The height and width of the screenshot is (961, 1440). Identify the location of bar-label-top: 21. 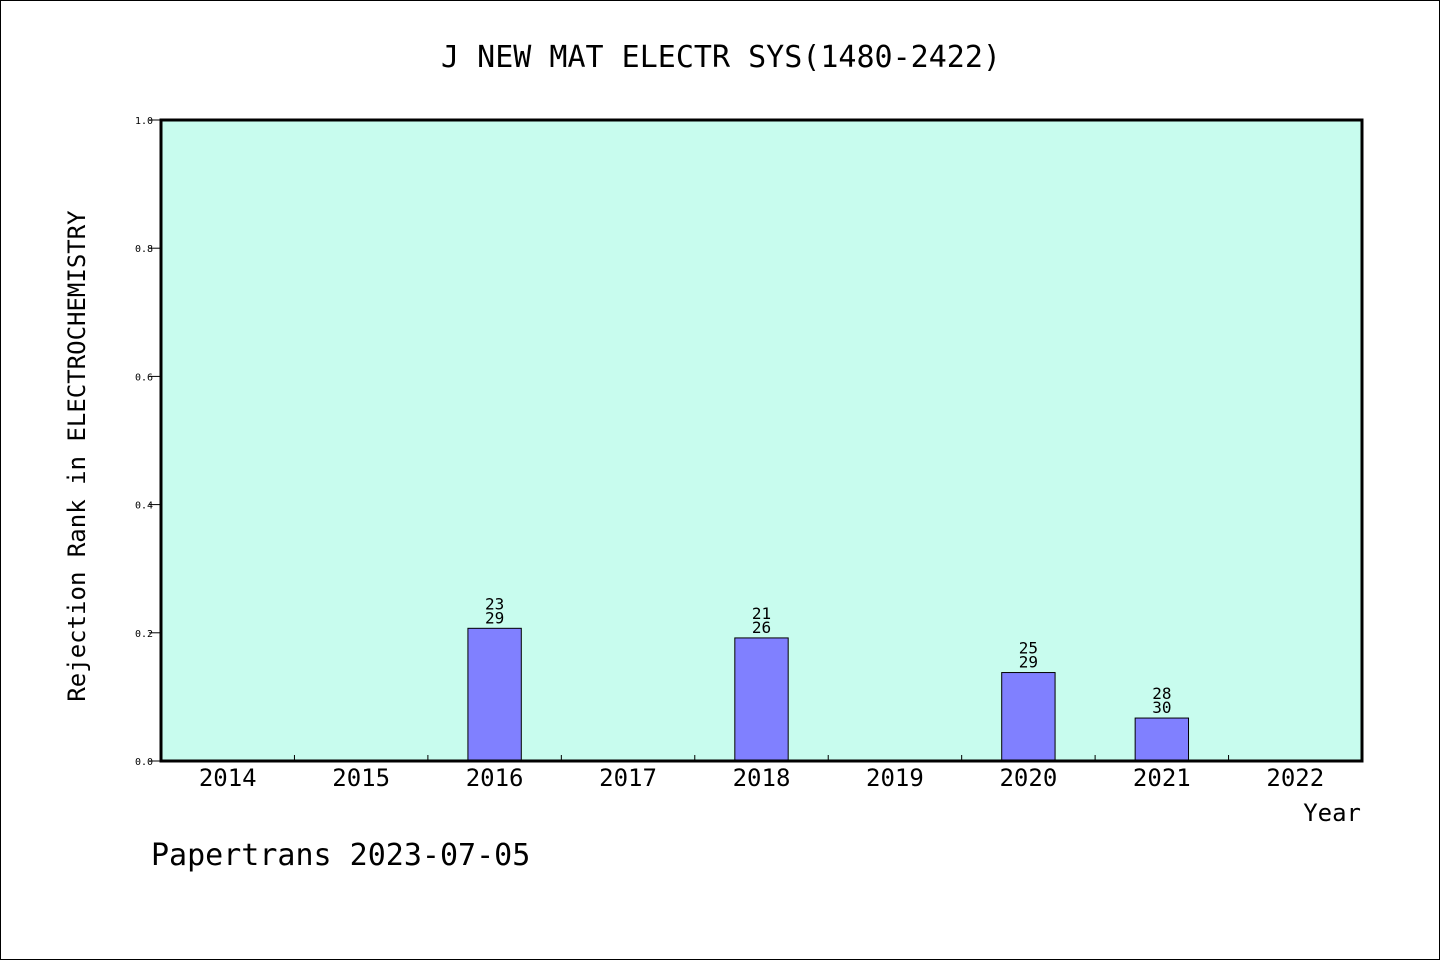
(761, 613).